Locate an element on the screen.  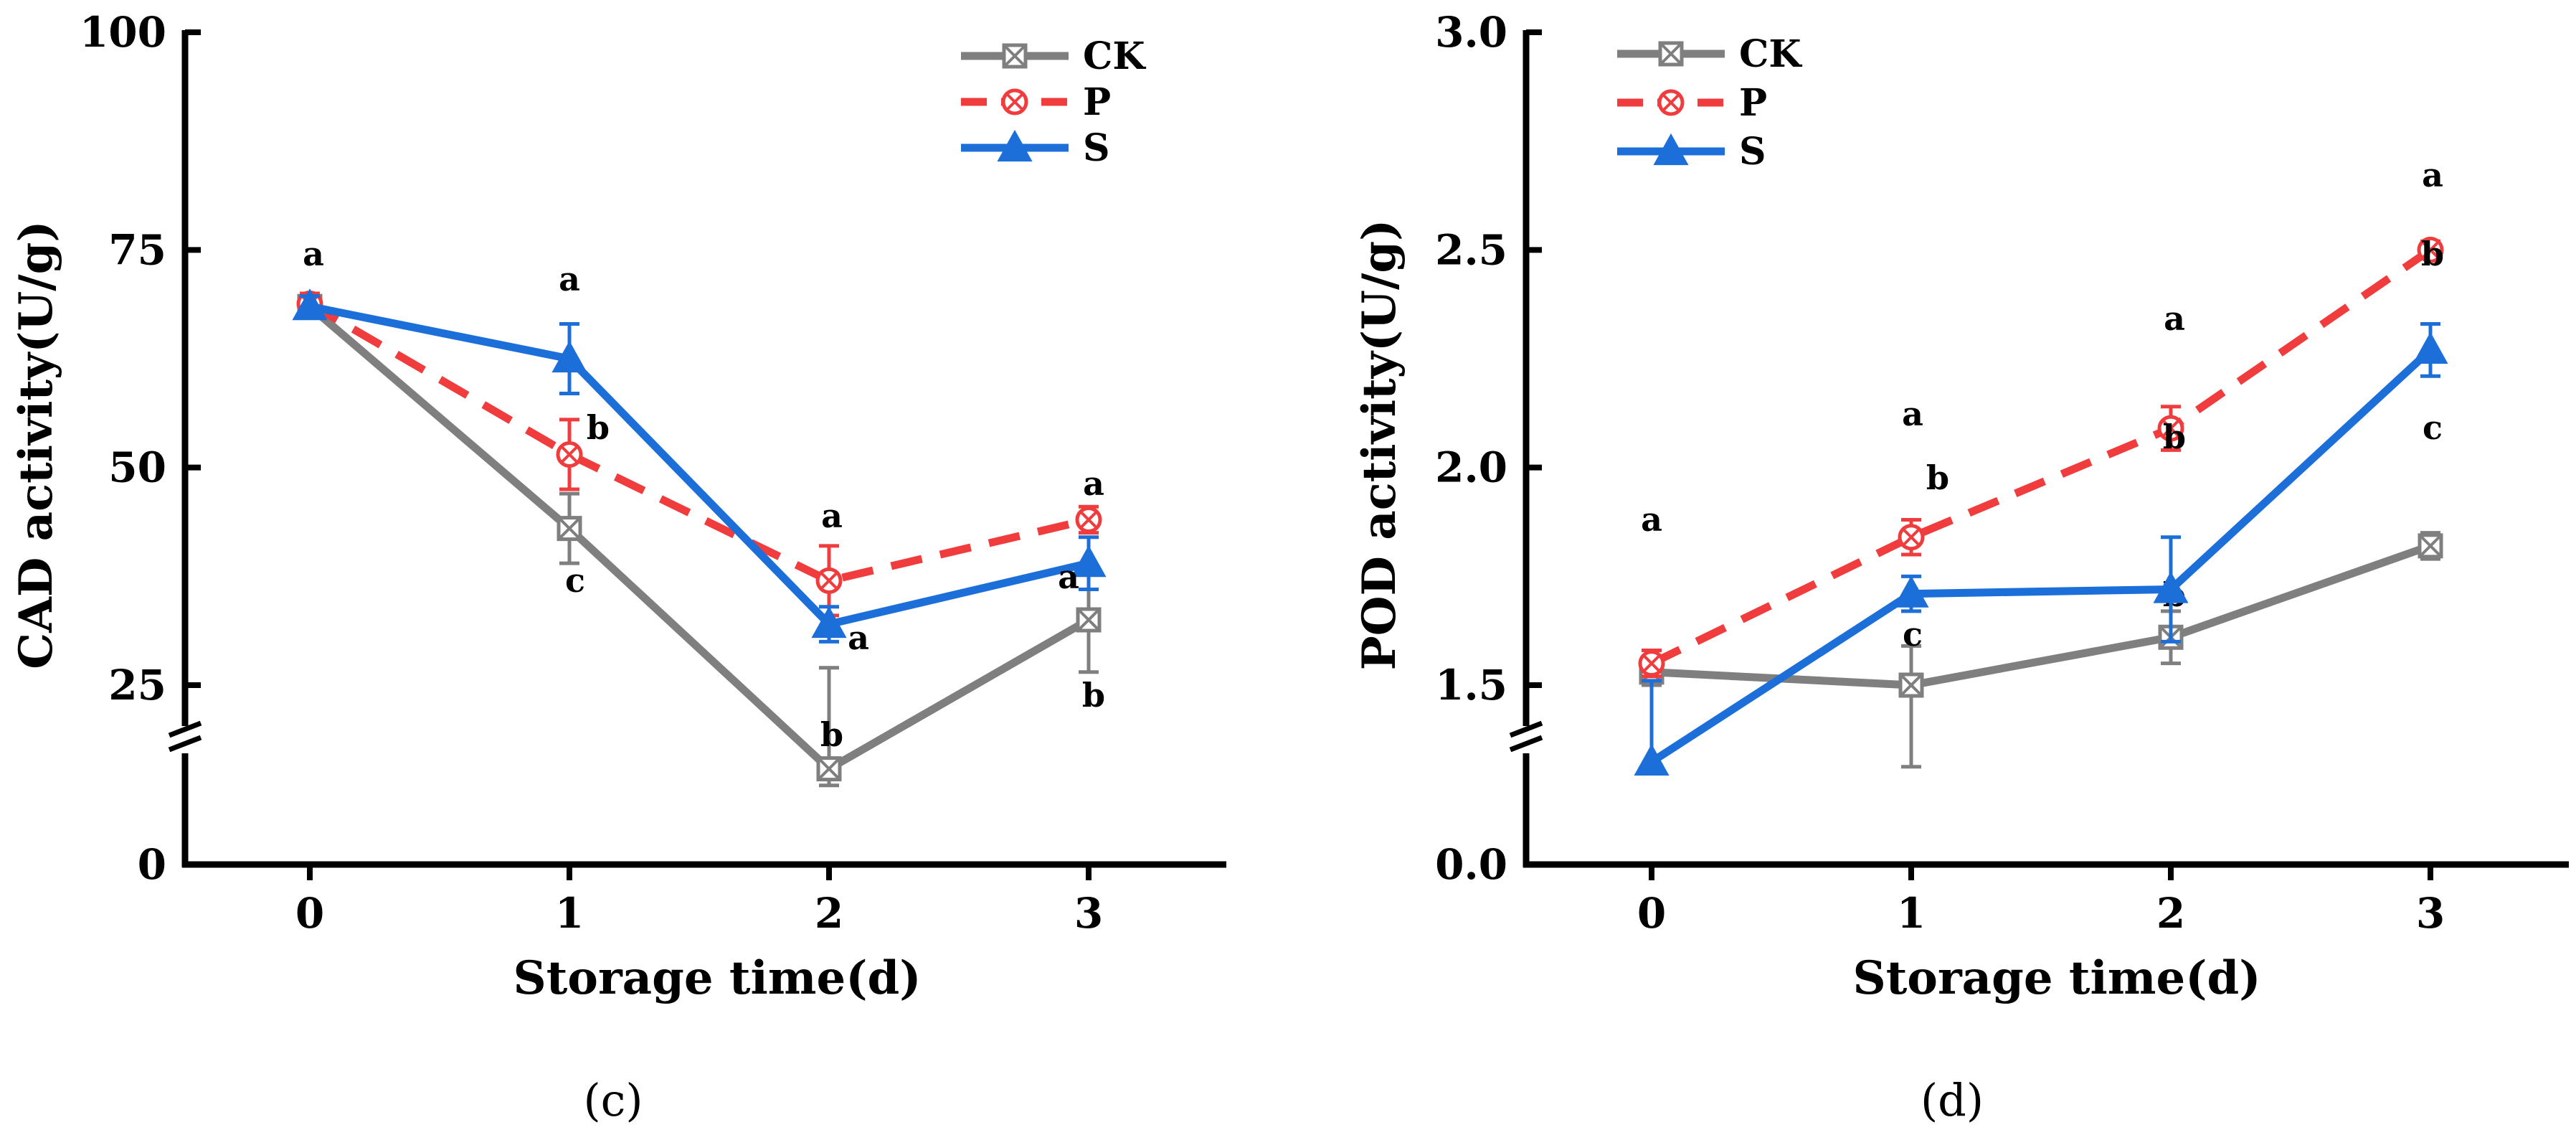
series-line-s is located at coordinates (2041, 556).